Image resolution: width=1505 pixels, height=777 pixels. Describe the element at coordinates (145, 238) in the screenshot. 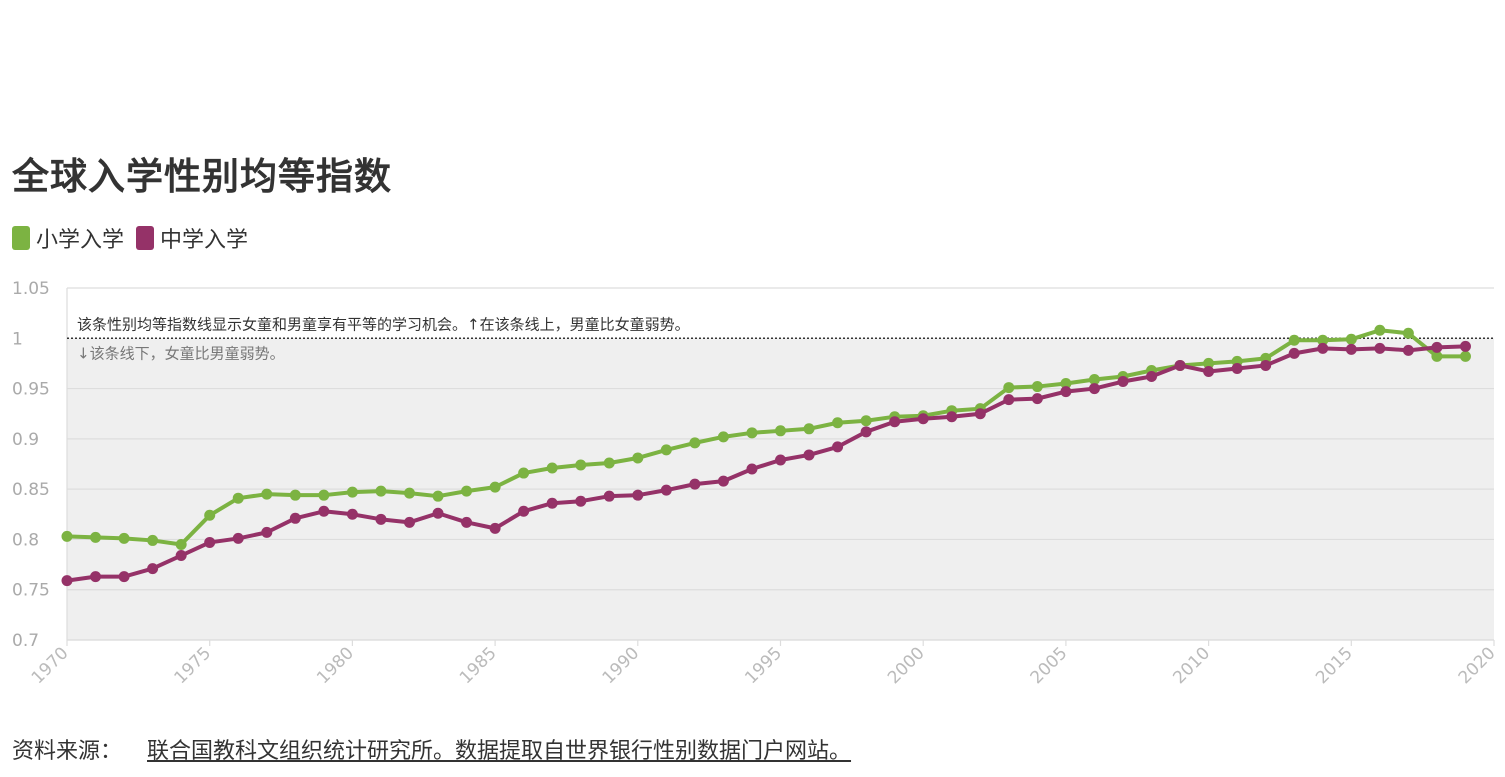

I see `legend-swatch-secondary` at that location.